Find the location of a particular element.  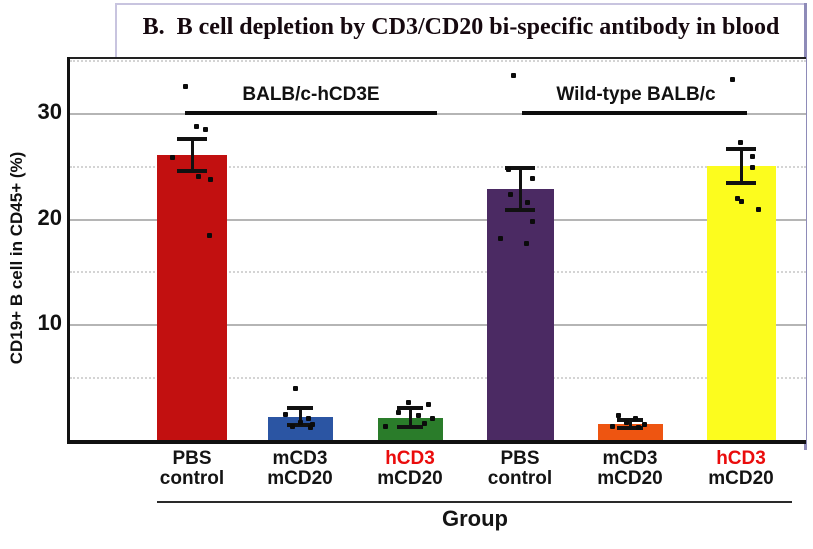

x-tick-line2-0: control is located at coordinates (192, 478).